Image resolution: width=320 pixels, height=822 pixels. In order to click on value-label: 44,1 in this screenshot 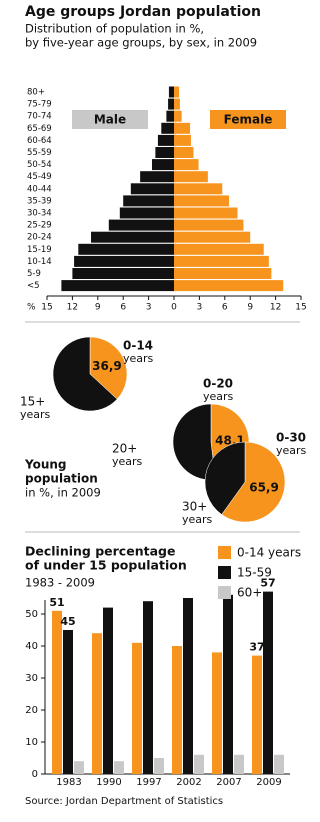, I will do `click(226, 476)`.